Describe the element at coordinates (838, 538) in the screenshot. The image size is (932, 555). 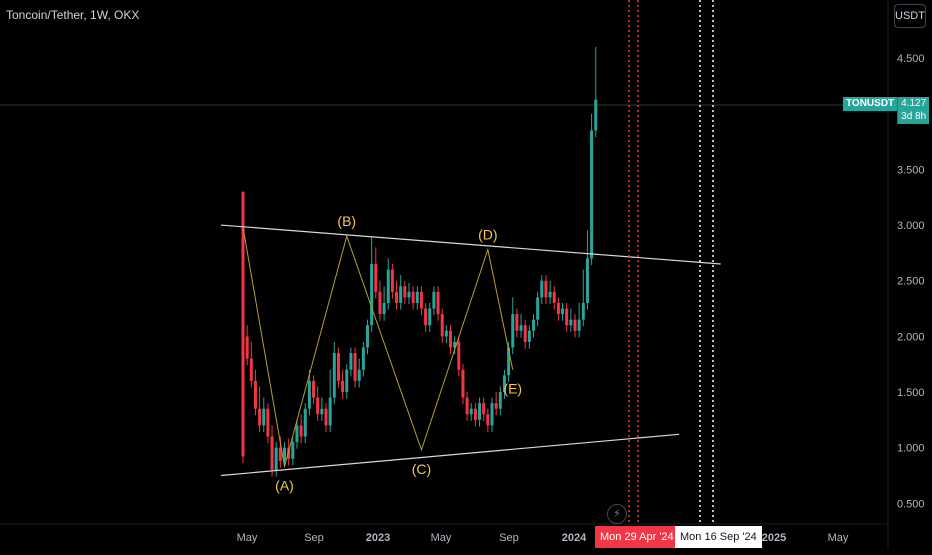
I see `time-tick-label: May` at that location.